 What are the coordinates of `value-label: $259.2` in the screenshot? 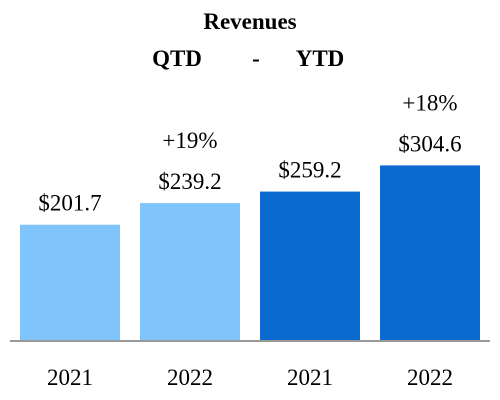 It's located at (309, 170).